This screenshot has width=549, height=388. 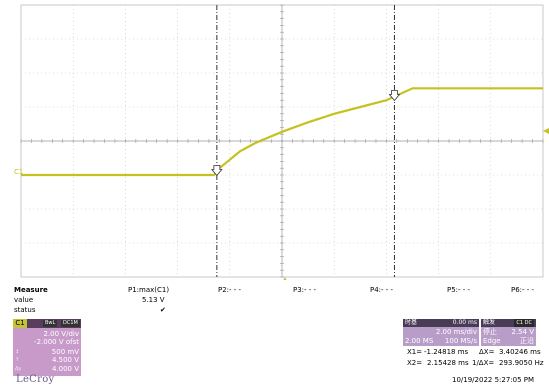 I want to click on sample-rate: 100 MS/s, so click(x=460, y=341).